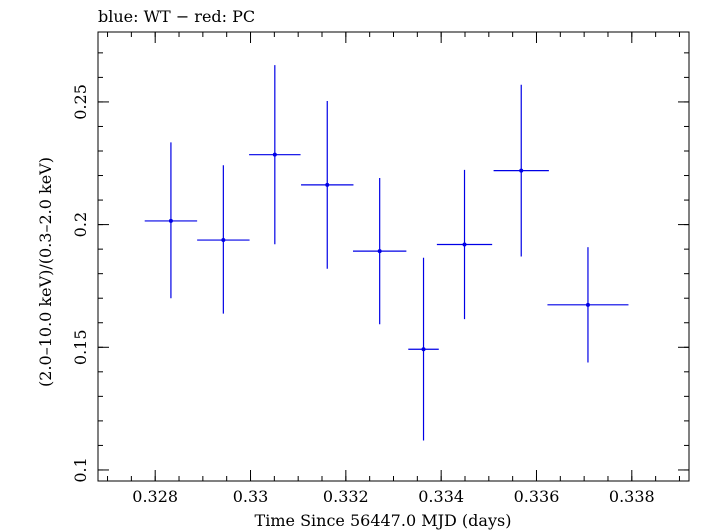 The height and width of the screenshot is (532, 705). I want to click on chart-title: blue: WT − red: PC, so click(176, 16).